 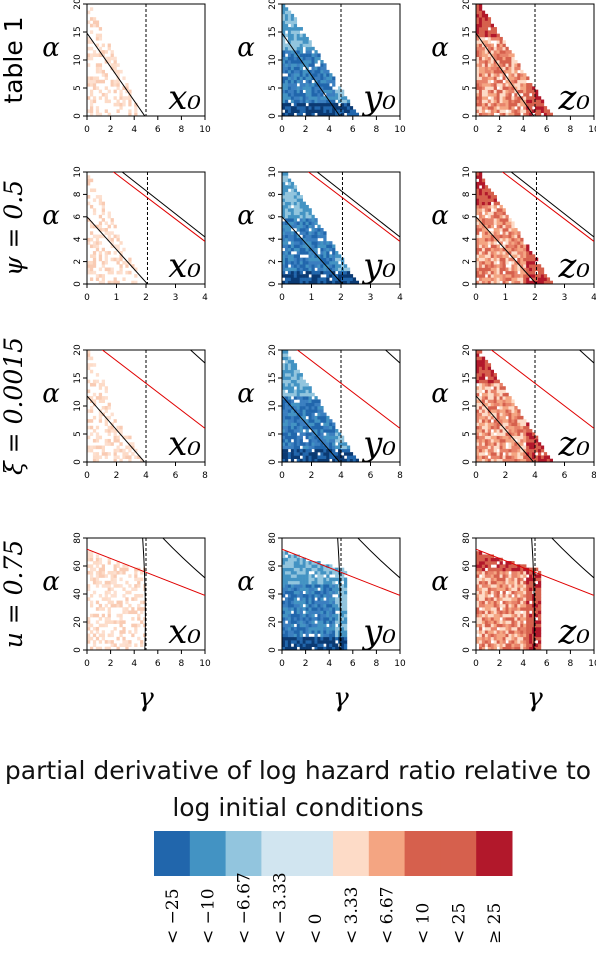 I want to click on legend-bin-label-6: < 6.67, so click(x=388, y=916).